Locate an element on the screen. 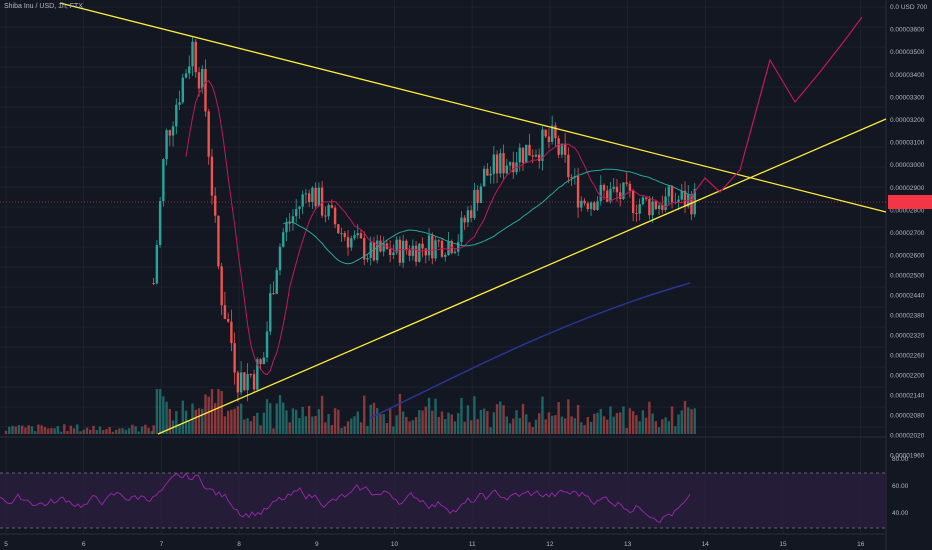 The height and width of the screenshot is (550, 932). x-tick-label: 8 is located at coordinates (239, 544).